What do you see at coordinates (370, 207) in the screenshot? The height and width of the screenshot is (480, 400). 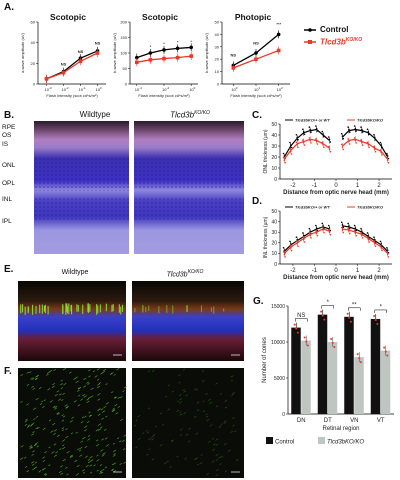 I see `legend-label: Tlcd3bKO/KO` at bounding box center [370, 207].